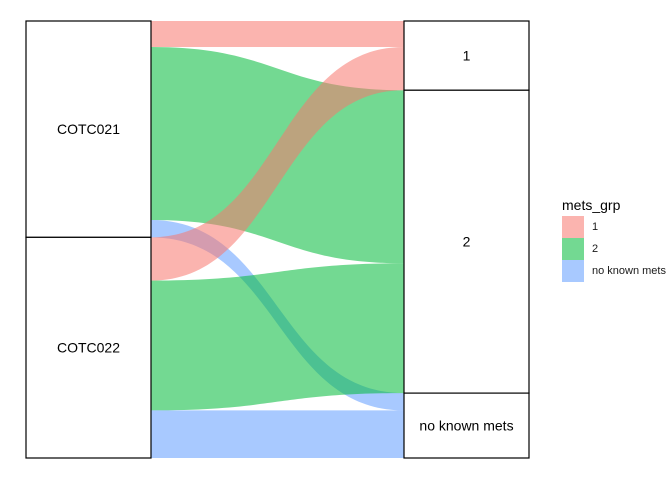 The image size is (672, 480). Describe the element at coordinates (573, 271) in the screenshot. I see `legend-swatch-no-known-mets` at that location.